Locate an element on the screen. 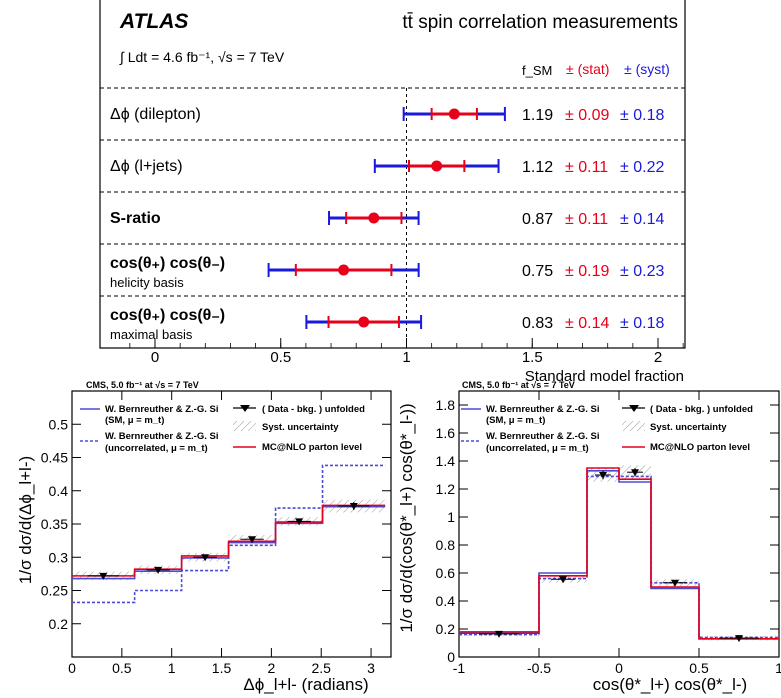 This screenshot has height=698, width=781. y-tick-label: 1.8 is located at coordinates (446, 405).